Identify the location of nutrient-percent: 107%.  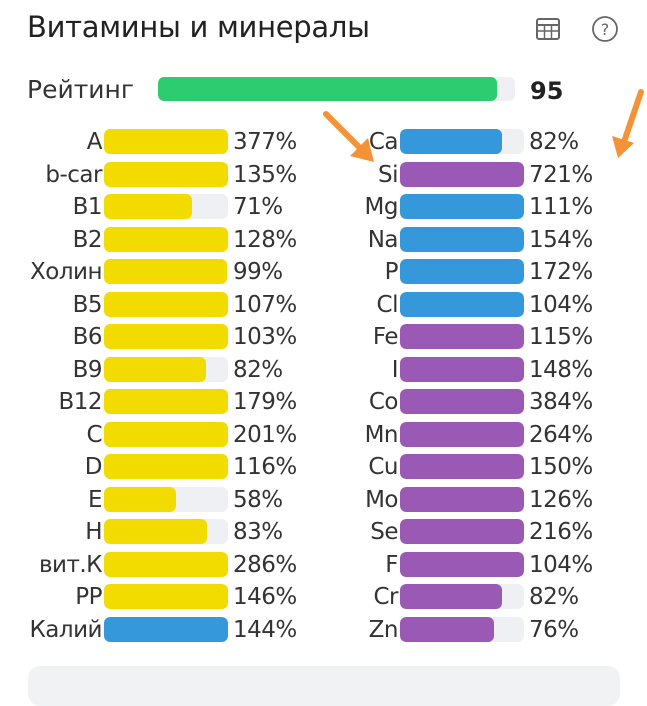
(265, 304).